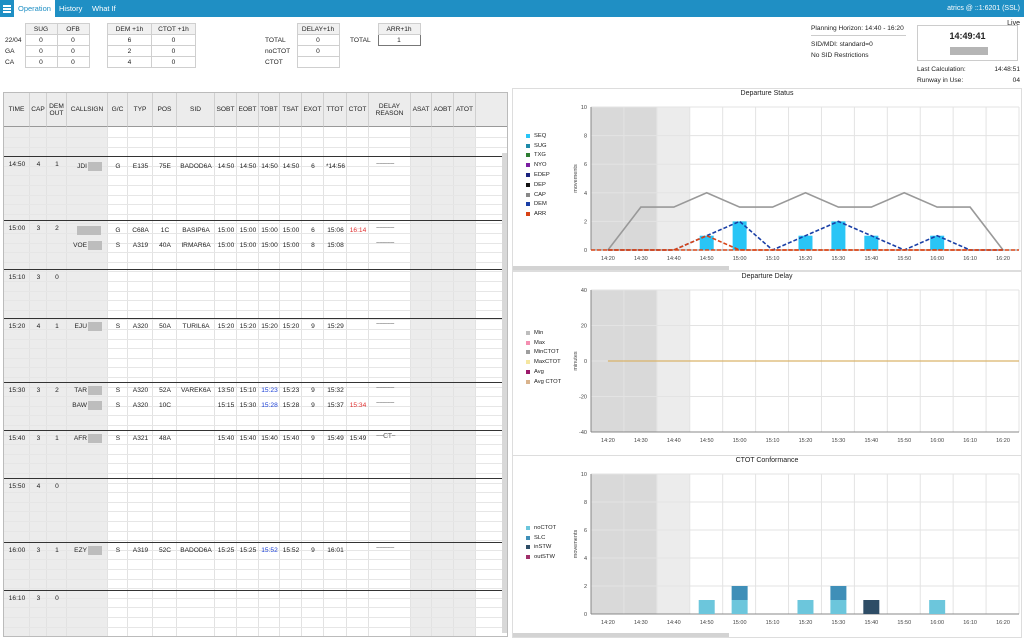 The height and width of the screenshot is (641, 1024). What do you see at coordinates (313, 550) in the screenshot?
I see `exot-value: 9` at bounding box center [313, 550].